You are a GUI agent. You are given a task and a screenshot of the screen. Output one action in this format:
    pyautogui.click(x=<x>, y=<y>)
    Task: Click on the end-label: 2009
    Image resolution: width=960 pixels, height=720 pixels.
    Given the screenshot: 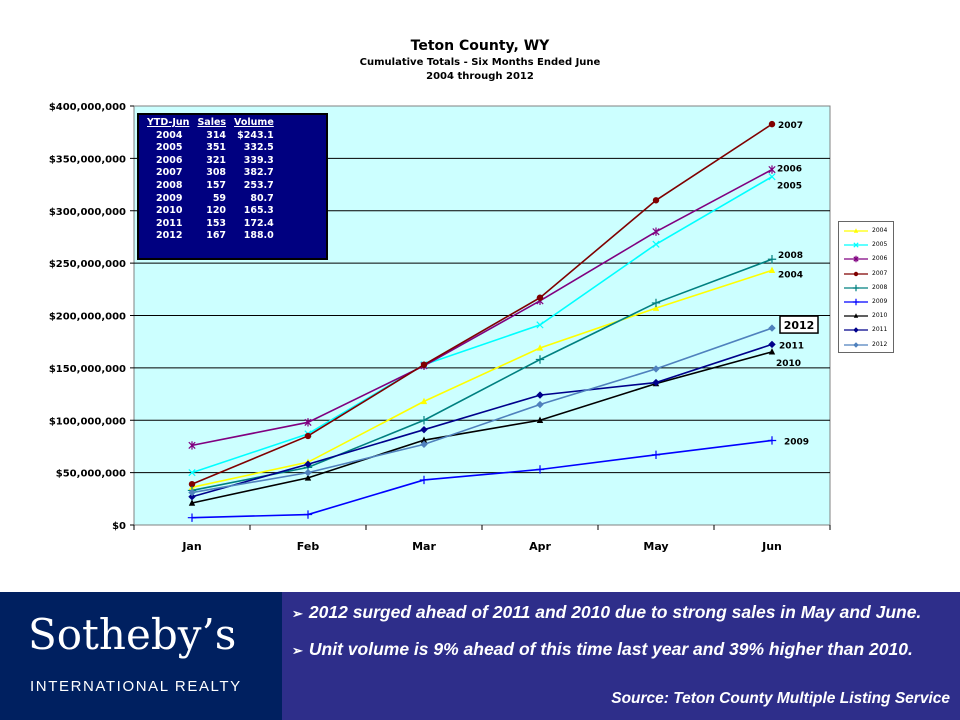 What is the action you would take?
    pyautogui.click(x=796, y=442)
    